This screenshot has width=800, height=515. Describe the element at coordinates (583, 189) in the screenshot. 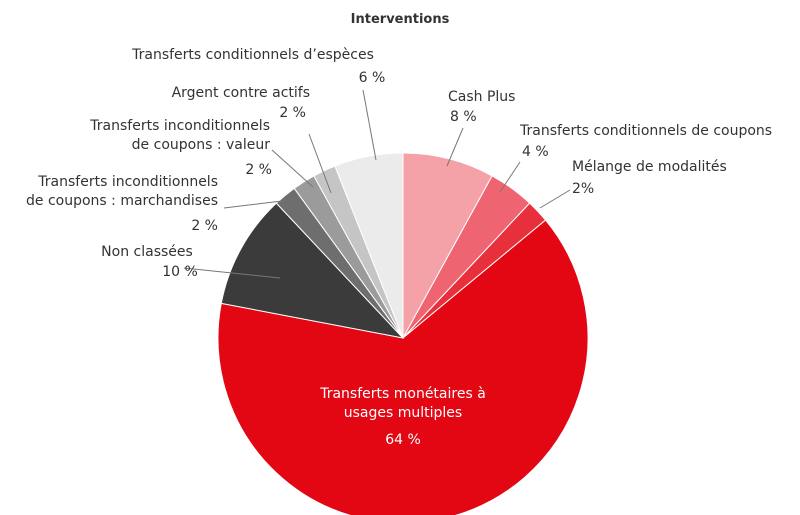

I see `value-label: 2%` at that location.